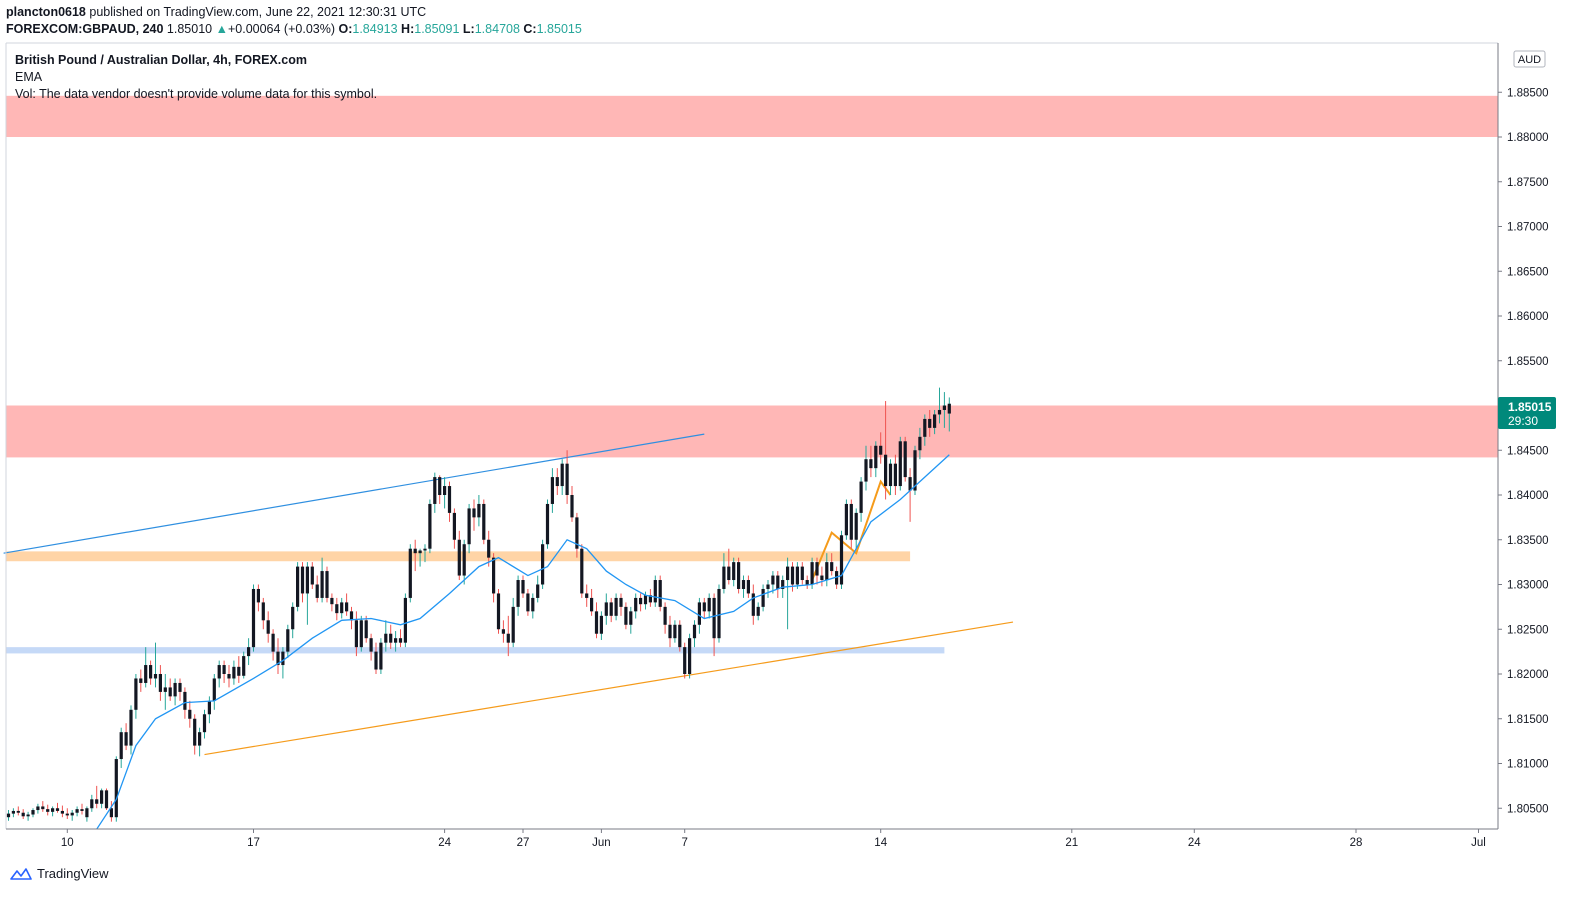 The image size is (1575, 897). I want to click on price-axis-bg, so click(1536, 448).